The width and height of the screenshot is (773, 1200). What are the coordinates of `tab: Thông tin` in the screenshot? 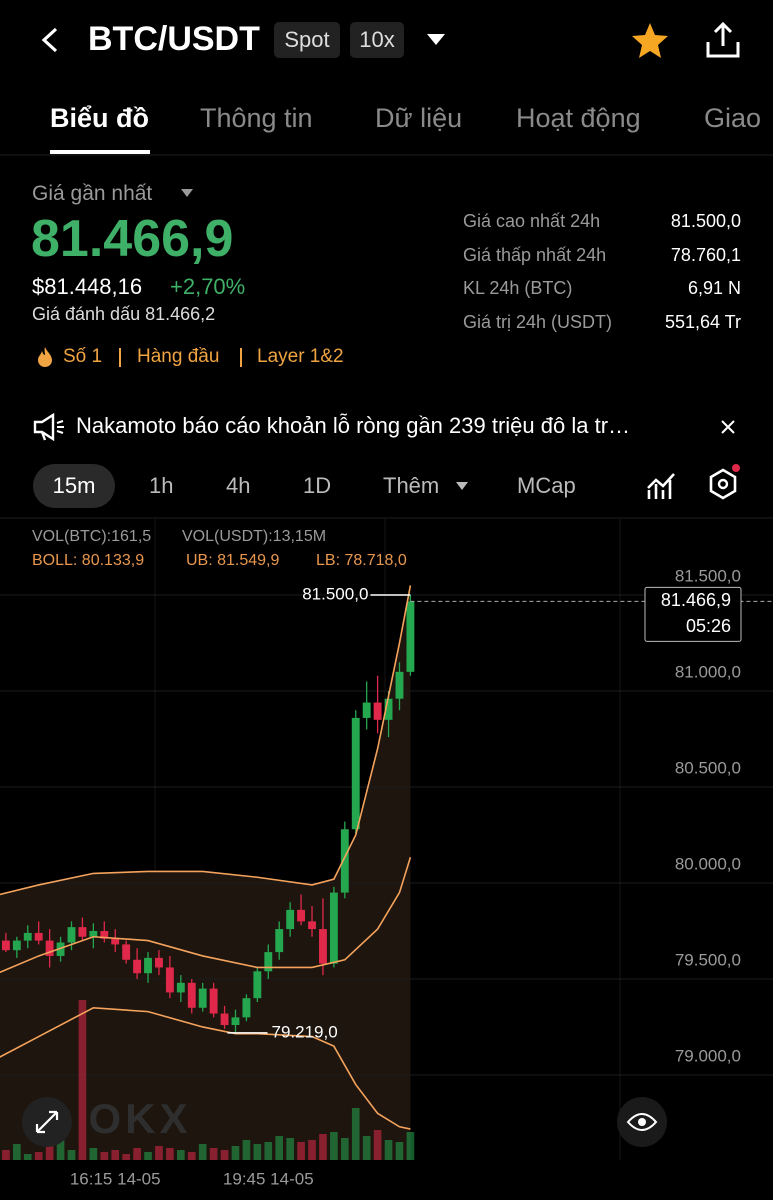 It's located at (256, 118).